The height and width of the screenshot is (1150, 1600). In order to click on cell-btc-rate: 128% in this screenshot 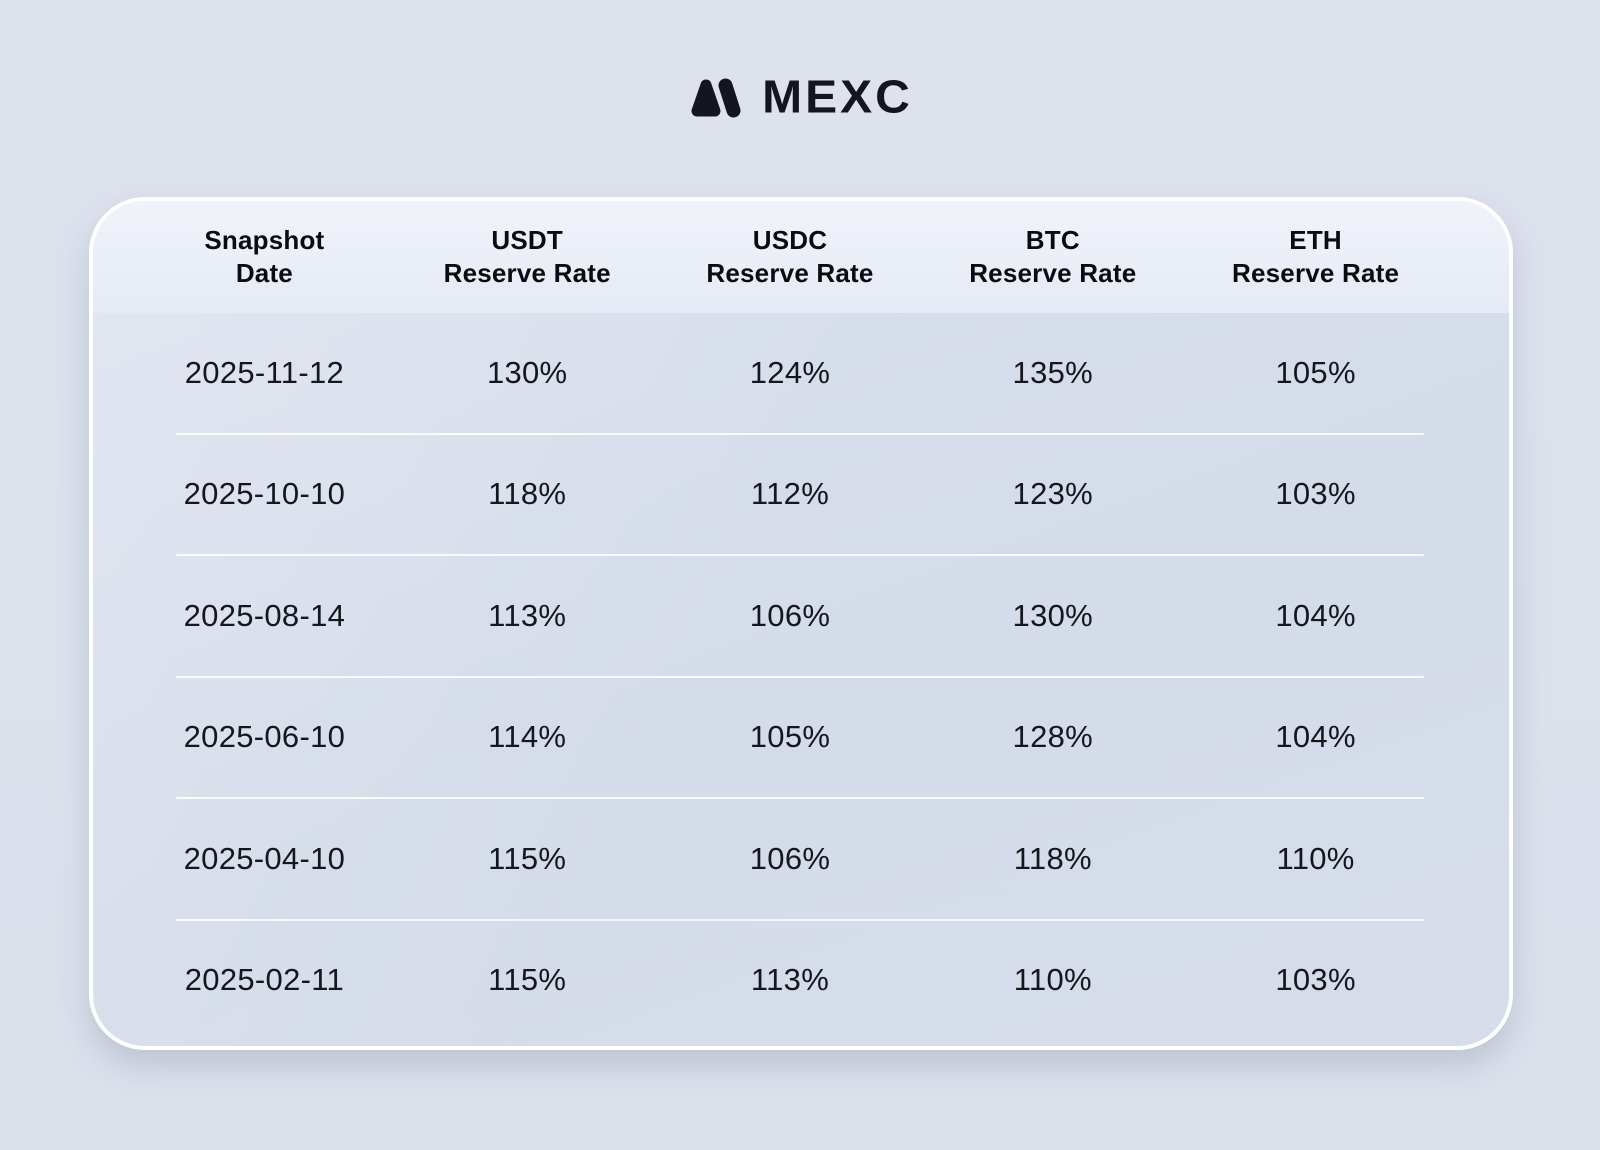, I will do `click(1053, 737)`.